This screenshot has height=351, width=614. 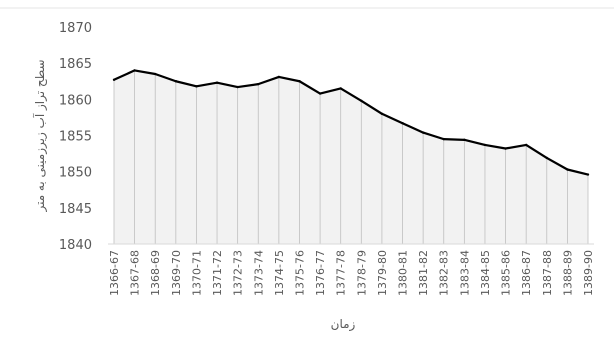 What do you see at coordinates (75, 28) in the screenshot?
I see `y-tick-label: 1870` at bounding box center [75, 28].